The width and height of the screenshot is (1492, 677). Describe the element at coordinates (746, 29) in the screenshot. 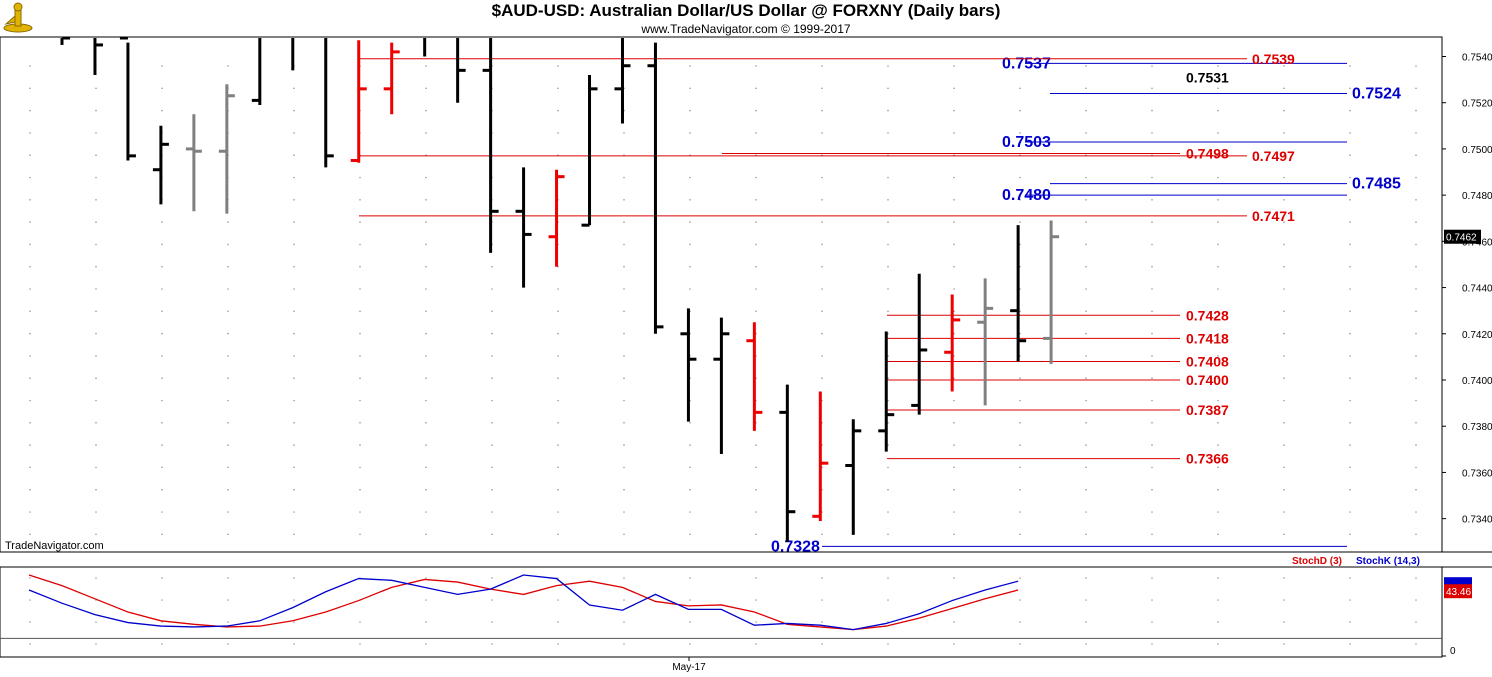

I see `chart-subtitle: www.TradeNavigator.com © 1999-2017` at that location.